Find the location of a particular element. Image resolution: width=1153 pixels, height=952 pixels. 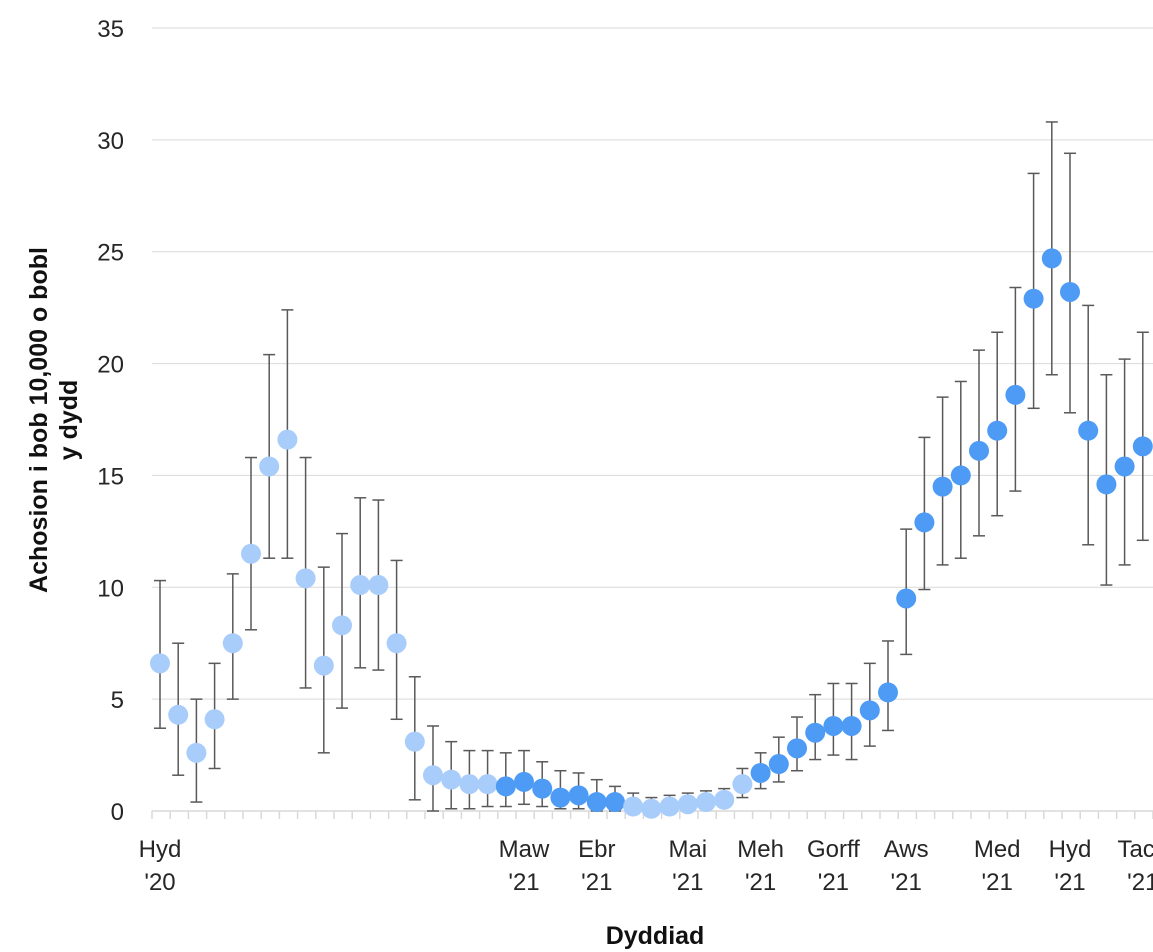

y-tick-label-0: 0 is located at coordinates (117, 812).